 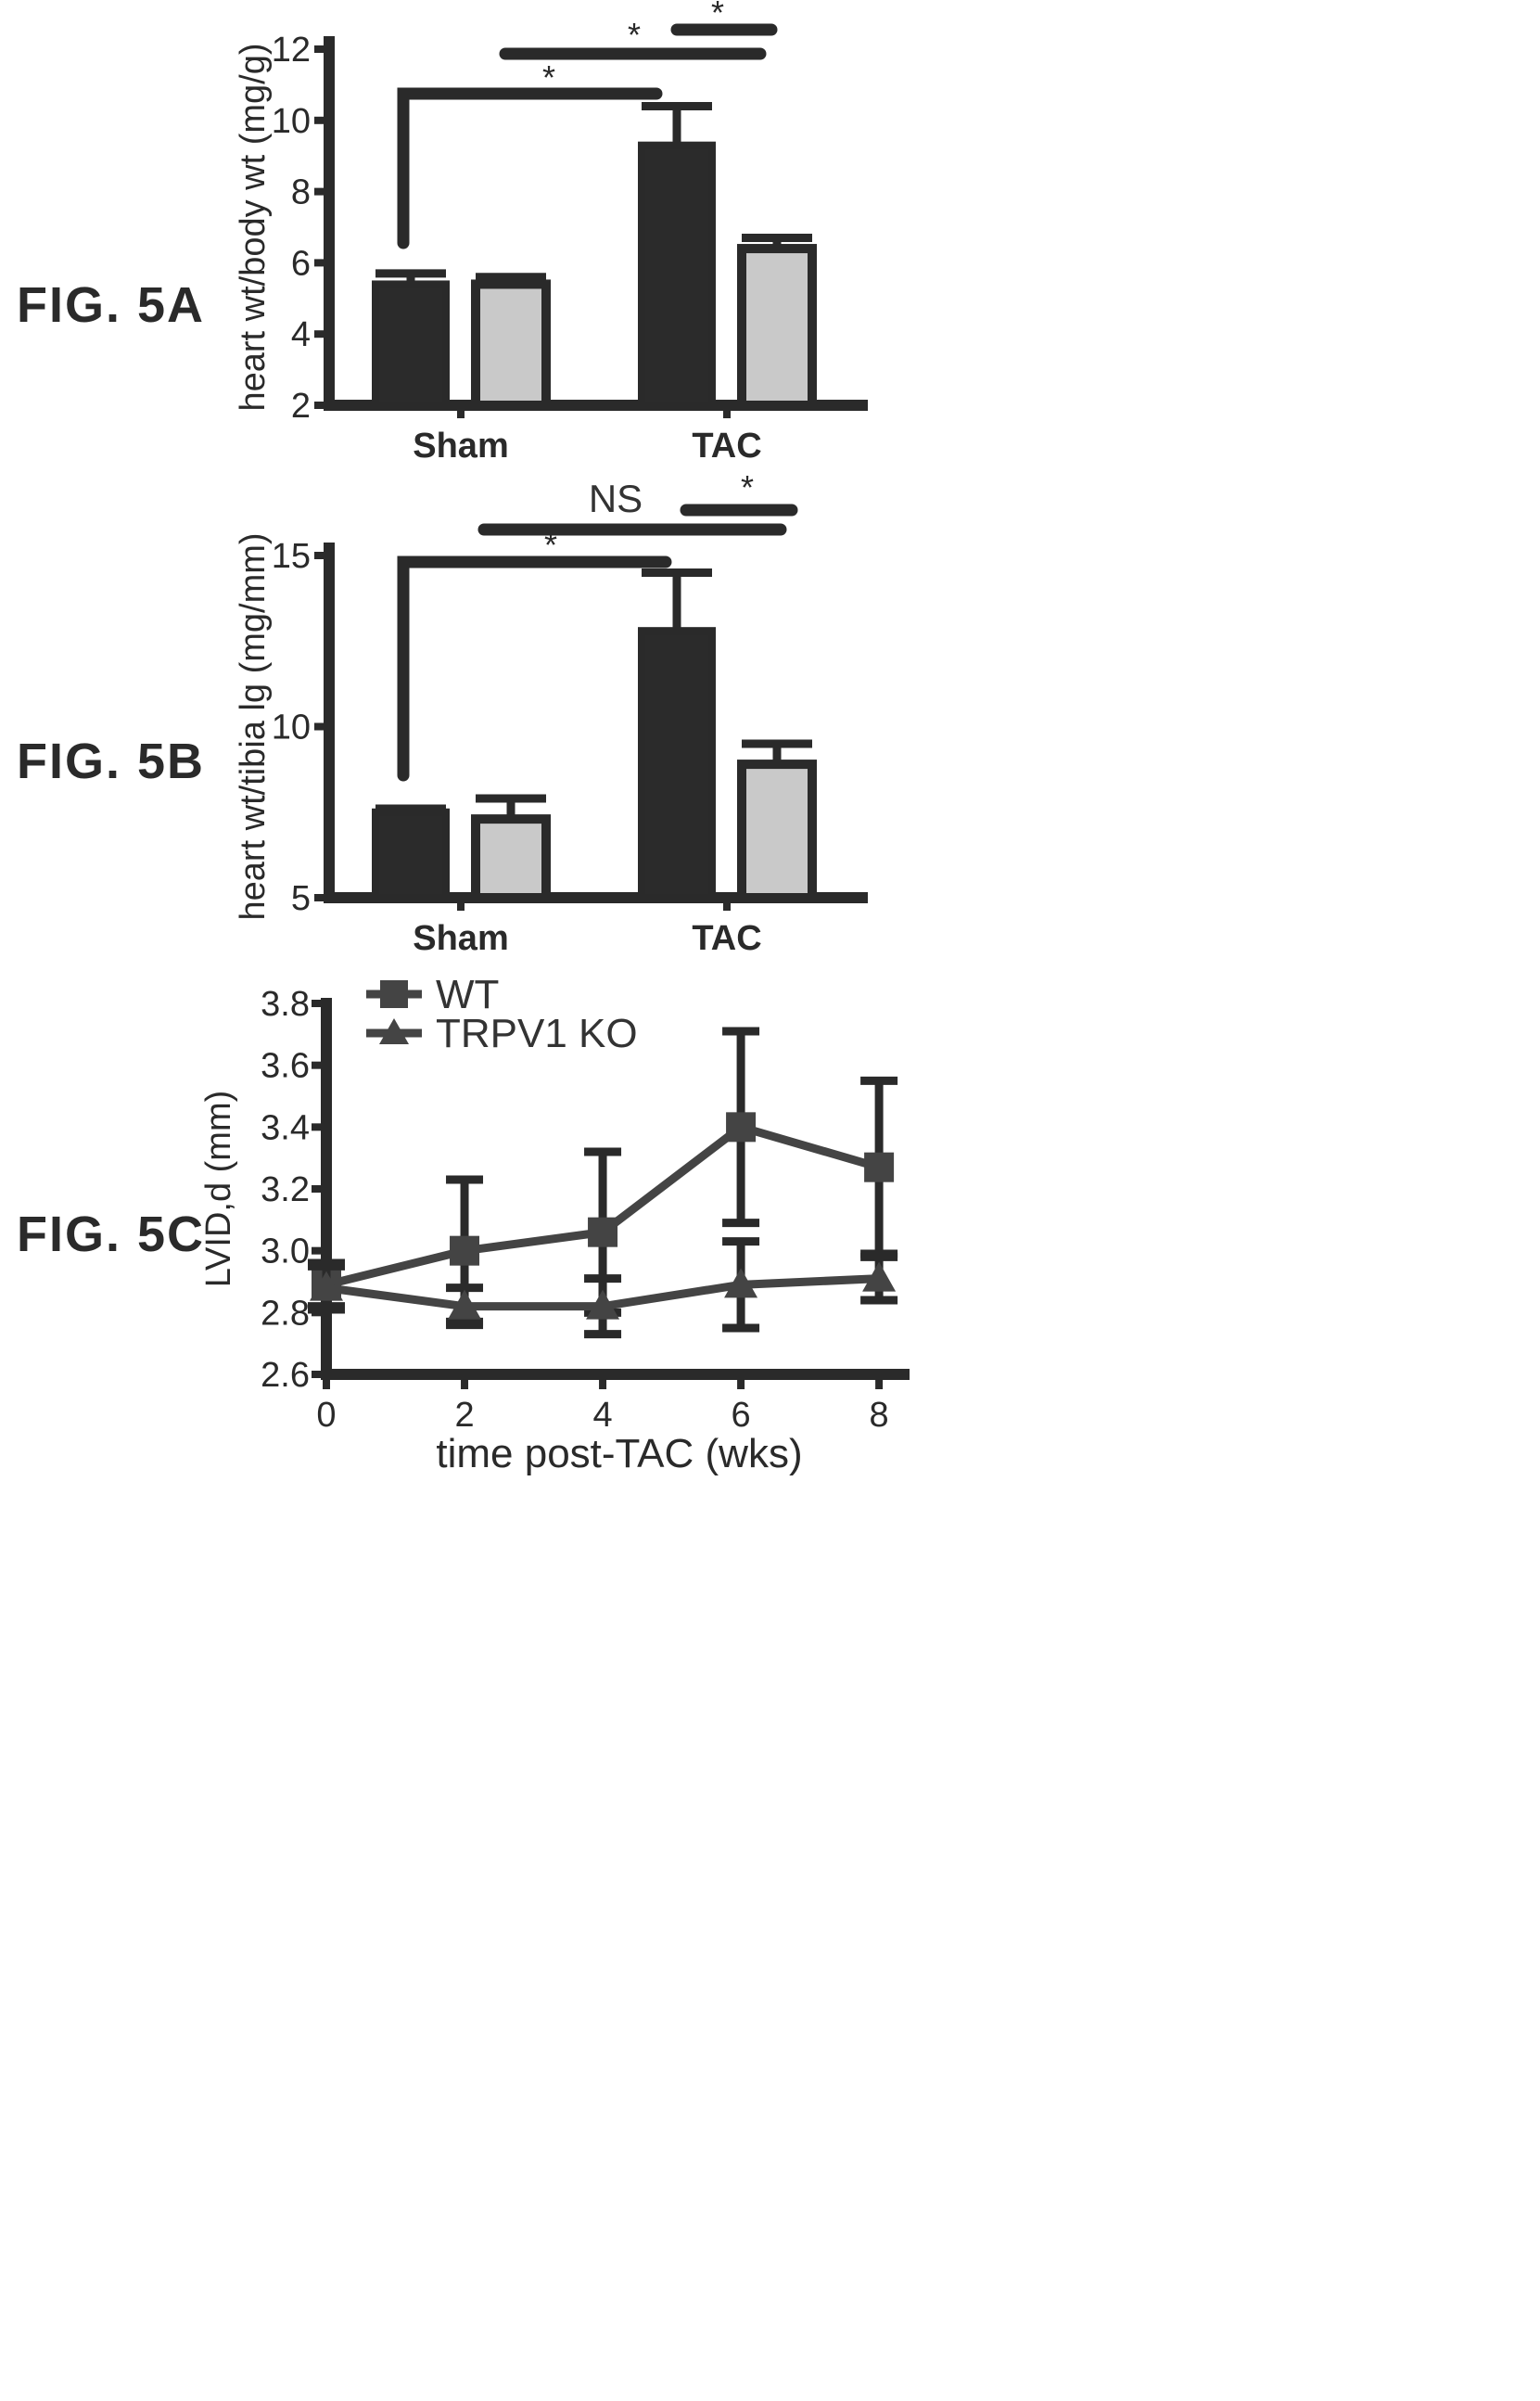 I want to click on y-tick-label: 3.8, so click(x=285, y=1004).